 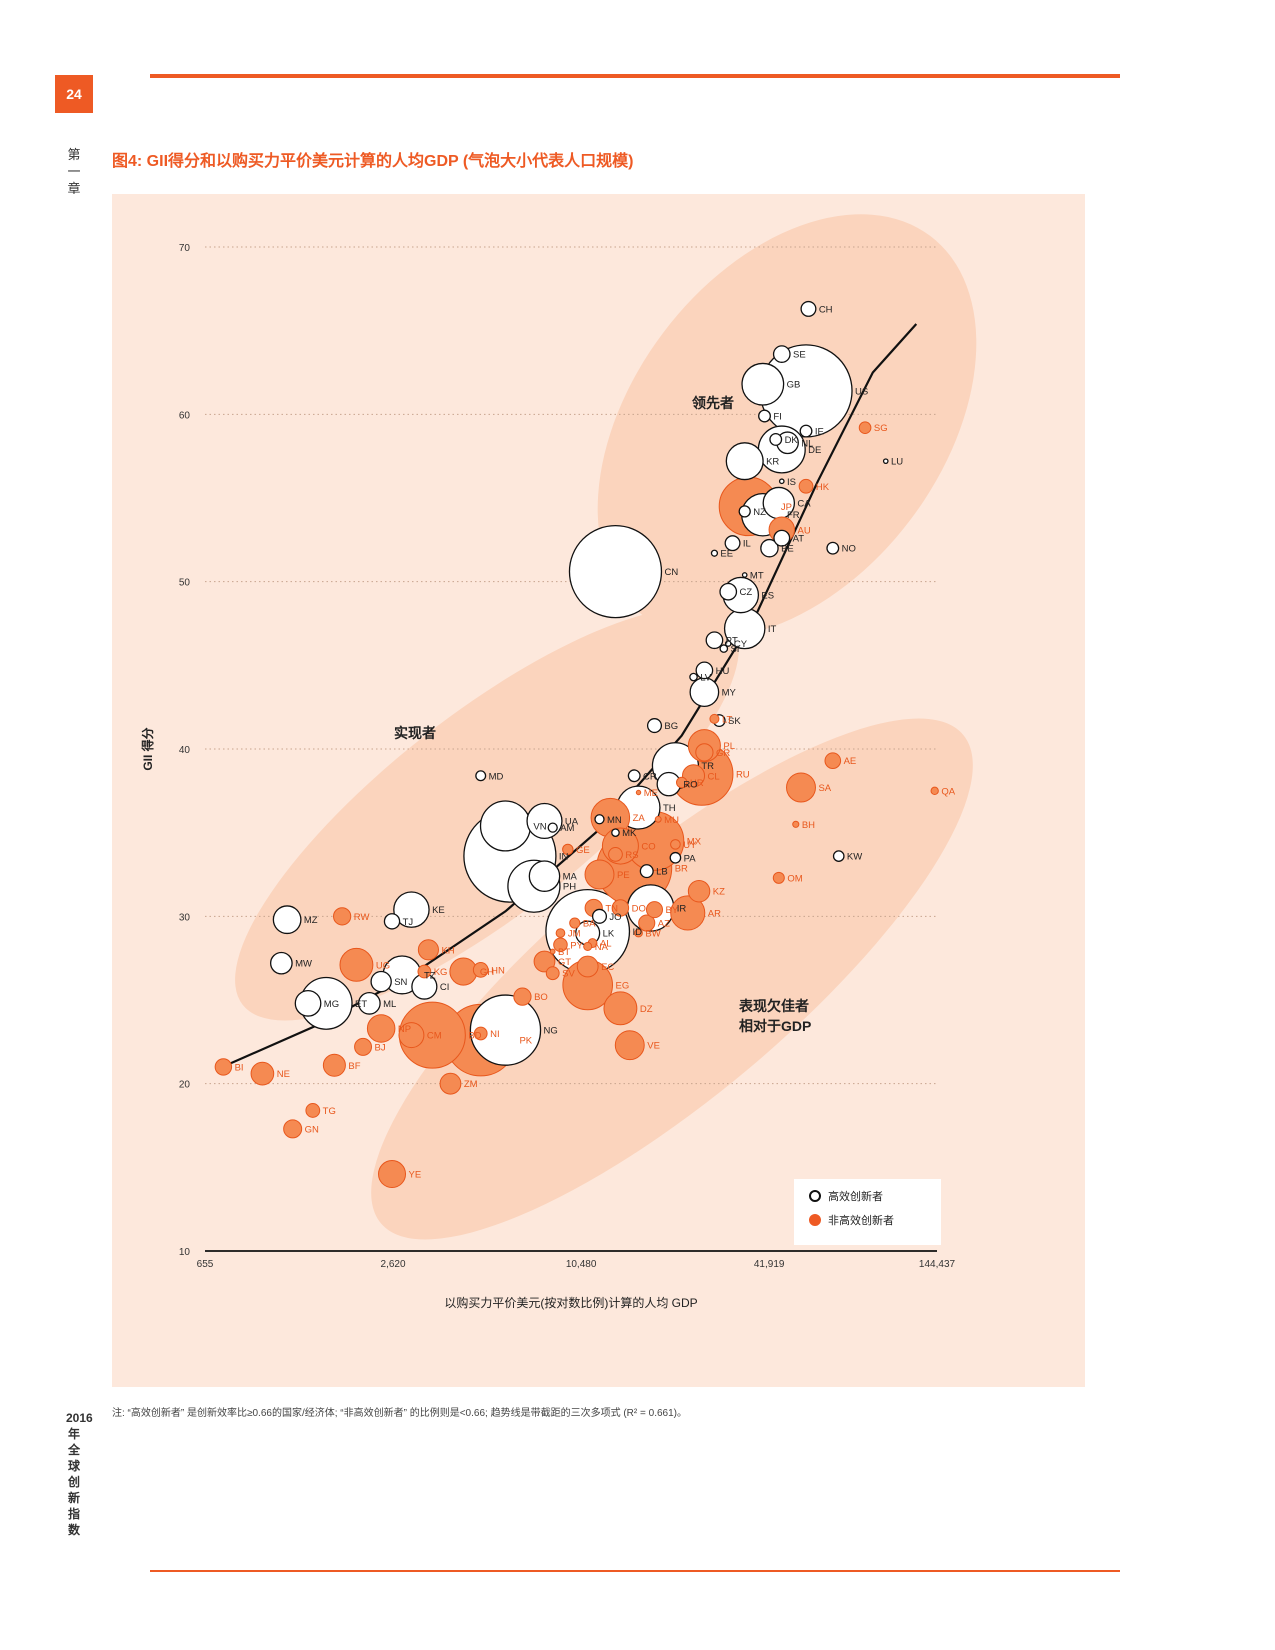 I want to click on bubble-label-ge: GE, so click(x=583, y=850).